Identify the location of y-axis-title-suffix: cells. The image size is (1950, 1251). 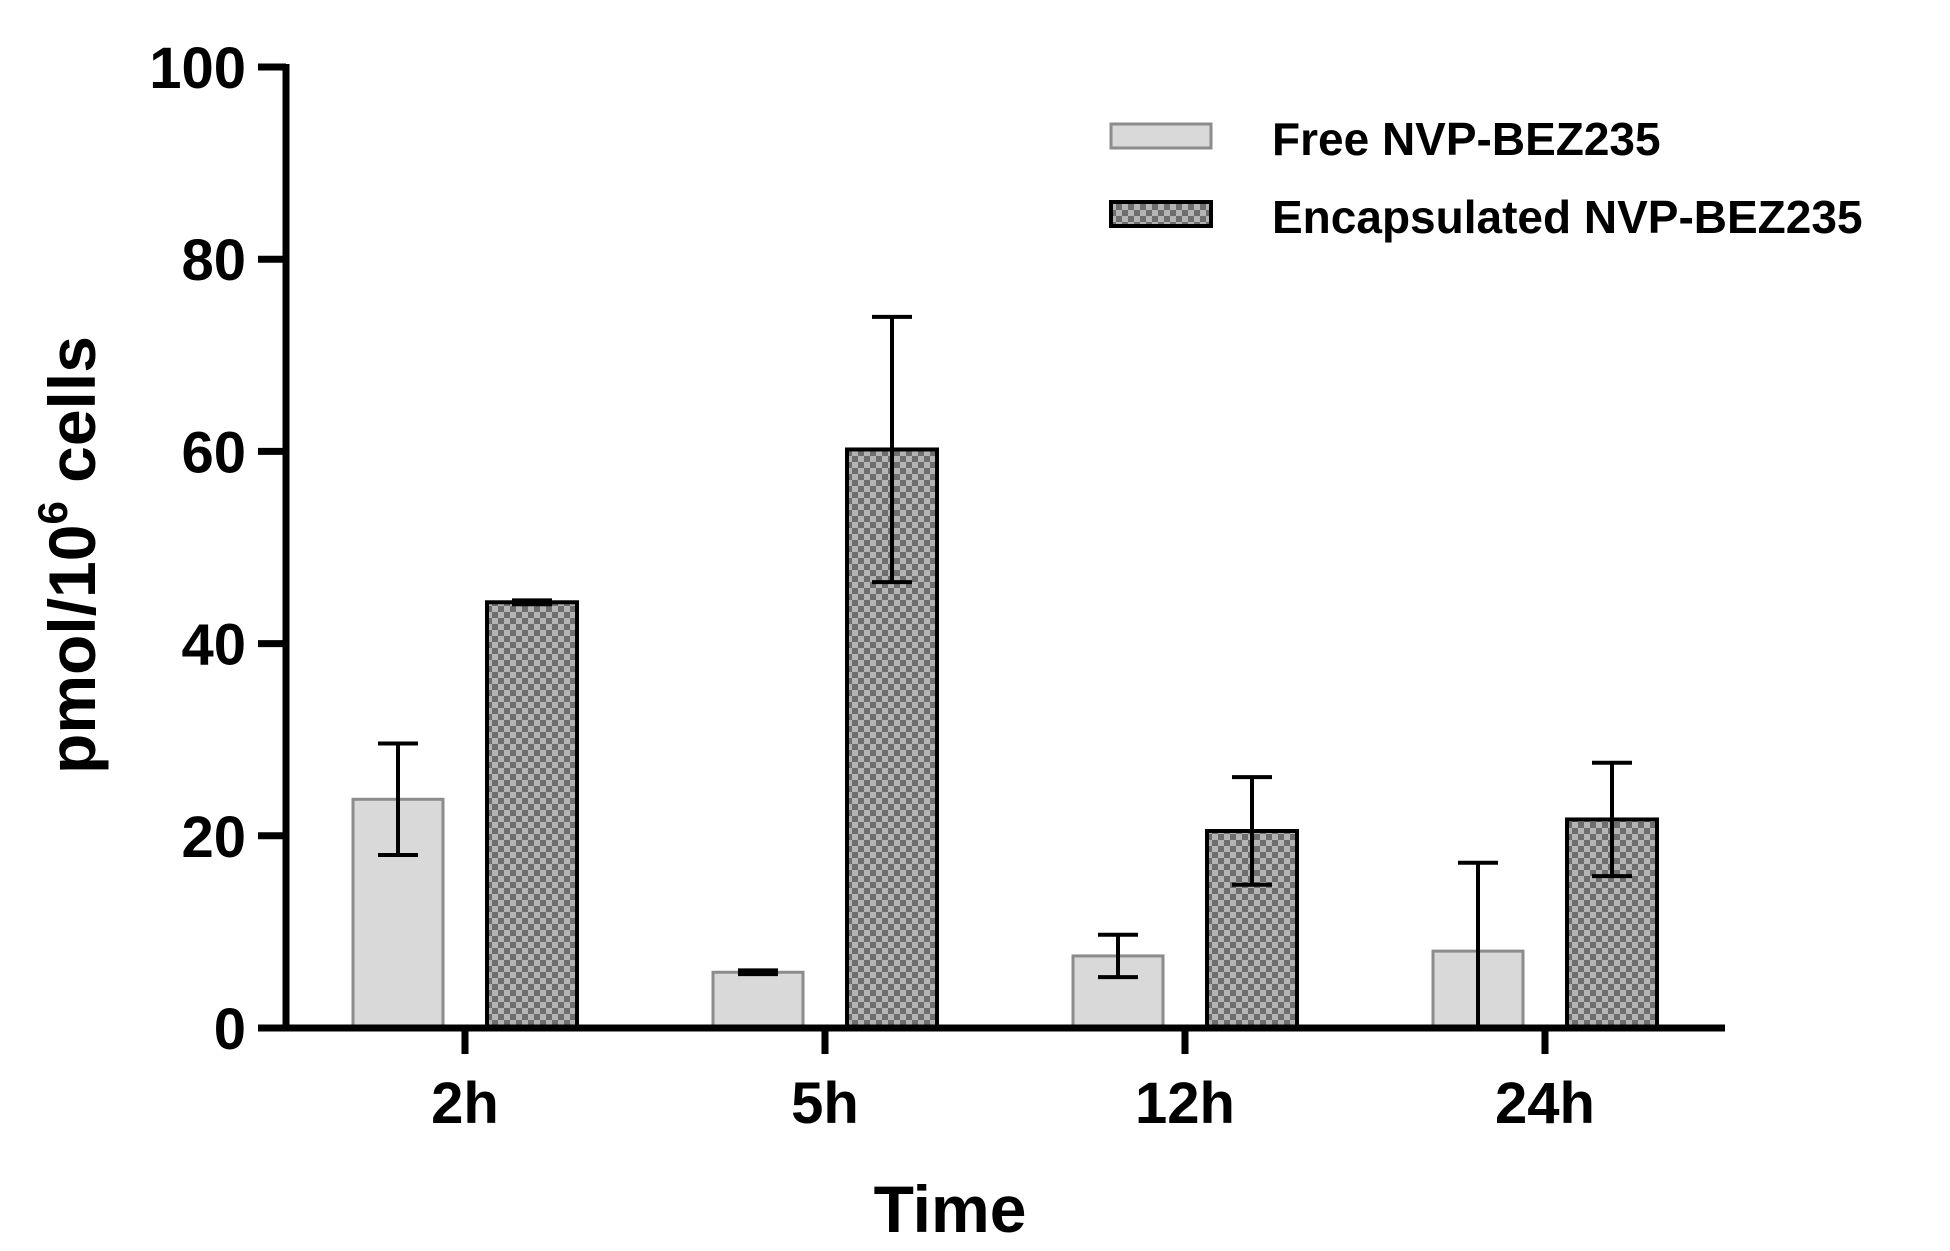
(72, 418).